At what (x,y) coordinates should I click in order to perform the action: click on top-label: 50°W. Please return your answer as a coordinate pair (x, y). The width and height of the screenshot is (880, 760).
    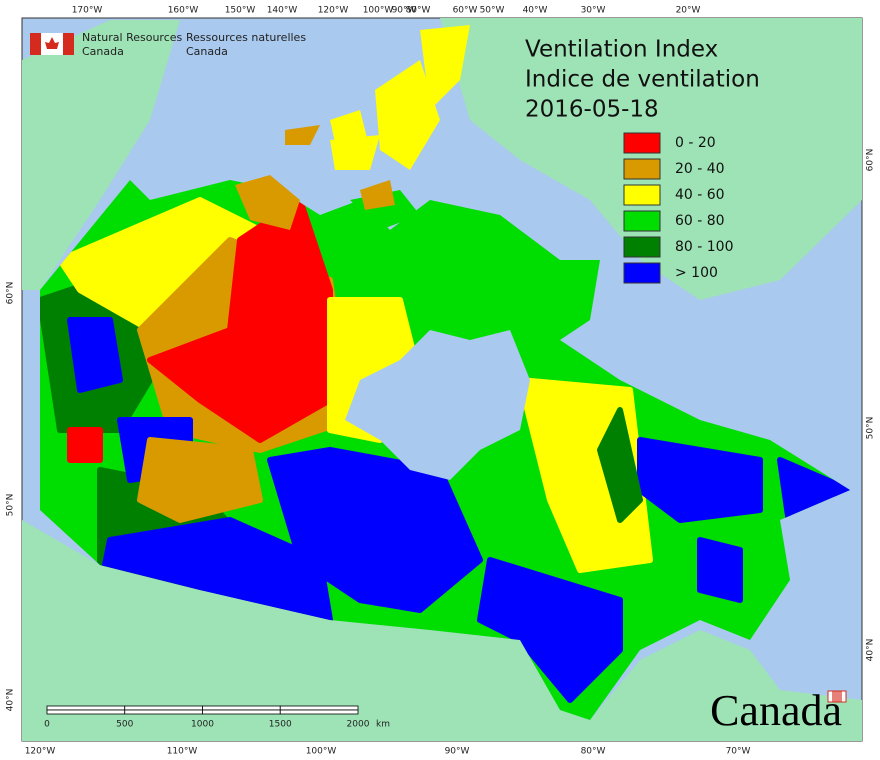
    Looking at the image, I should click on (492, 11).